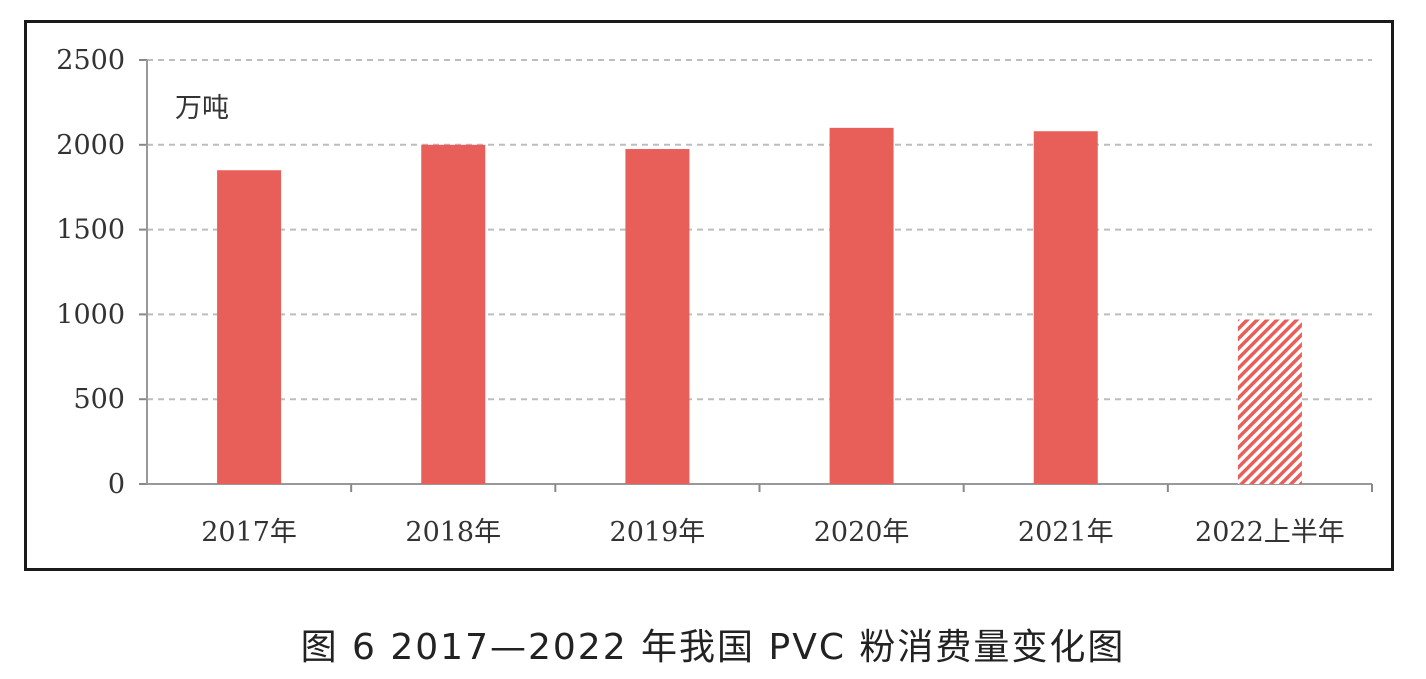 The image size is (1426, 679). What do you see at coordinates (99, 399) in the screenshot?
I see `y-tick-label: 500` at bounding box center [99, 399].